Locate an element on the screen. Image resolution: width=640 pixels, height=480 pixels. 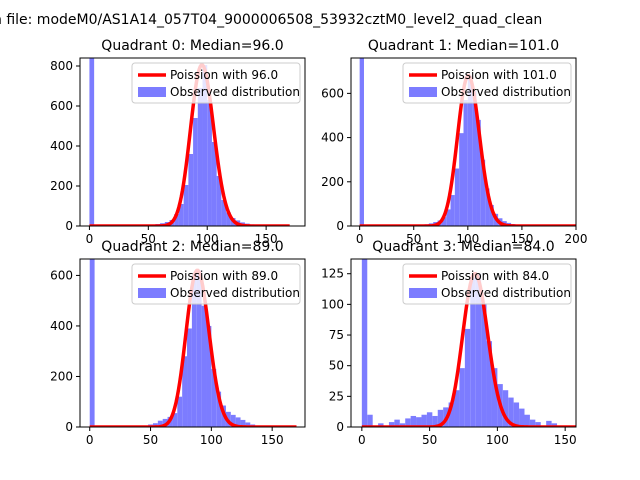
y-tick-label: 25 is located at coordinates (336, 396).